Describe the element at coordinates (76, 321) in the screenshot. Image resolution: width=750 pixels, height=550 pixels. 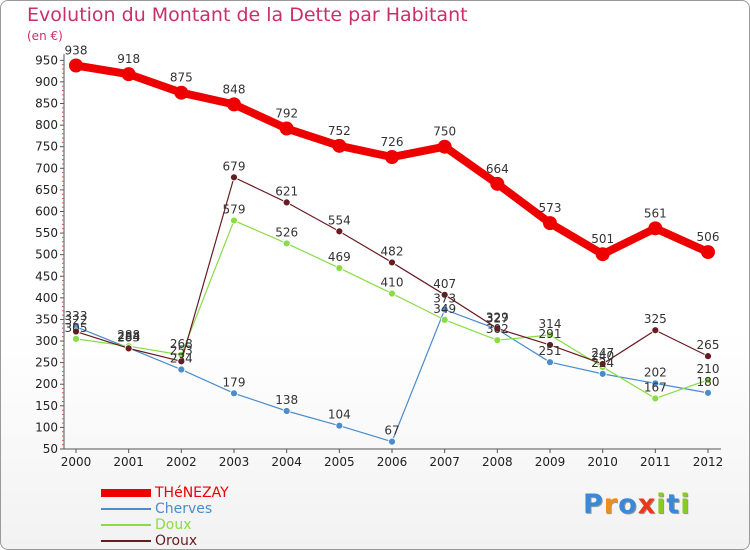
I see `data-label: 322` at that location.